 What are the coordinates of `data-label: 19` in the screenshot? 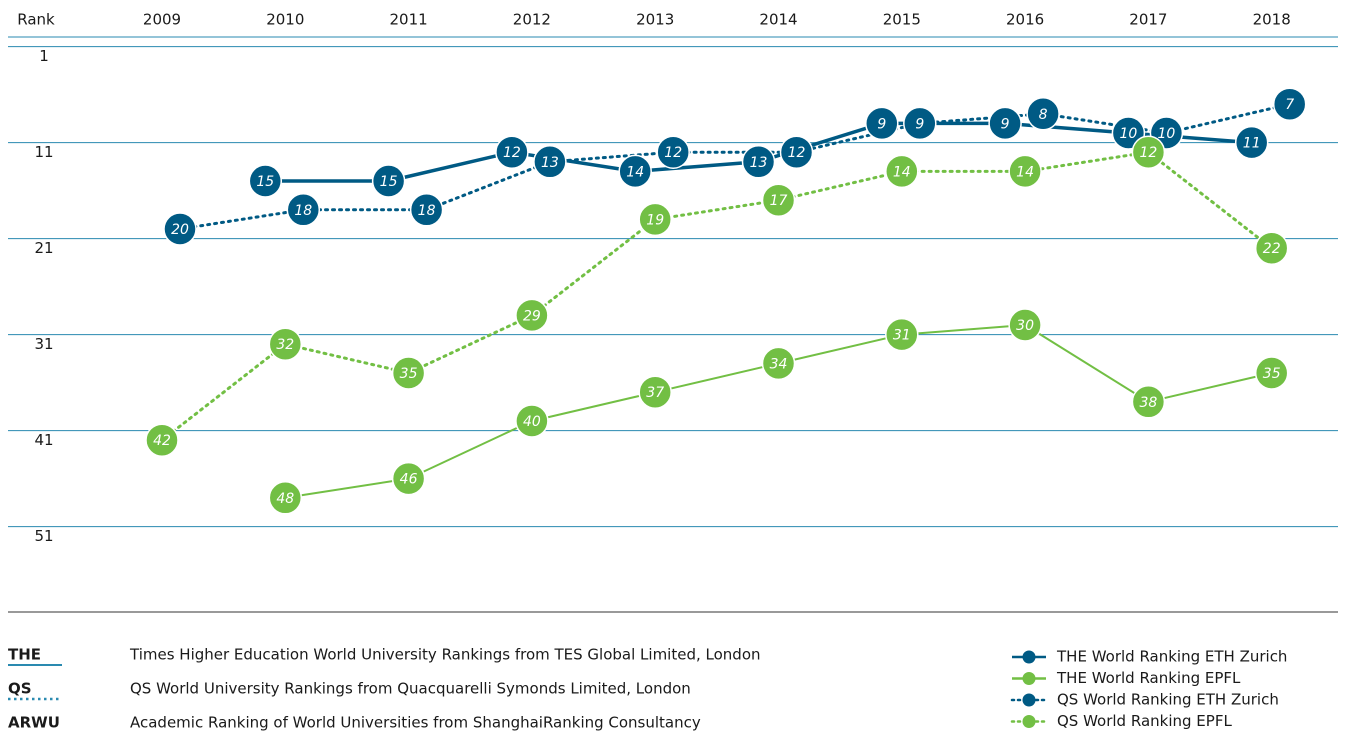 It's located at (655, 220).